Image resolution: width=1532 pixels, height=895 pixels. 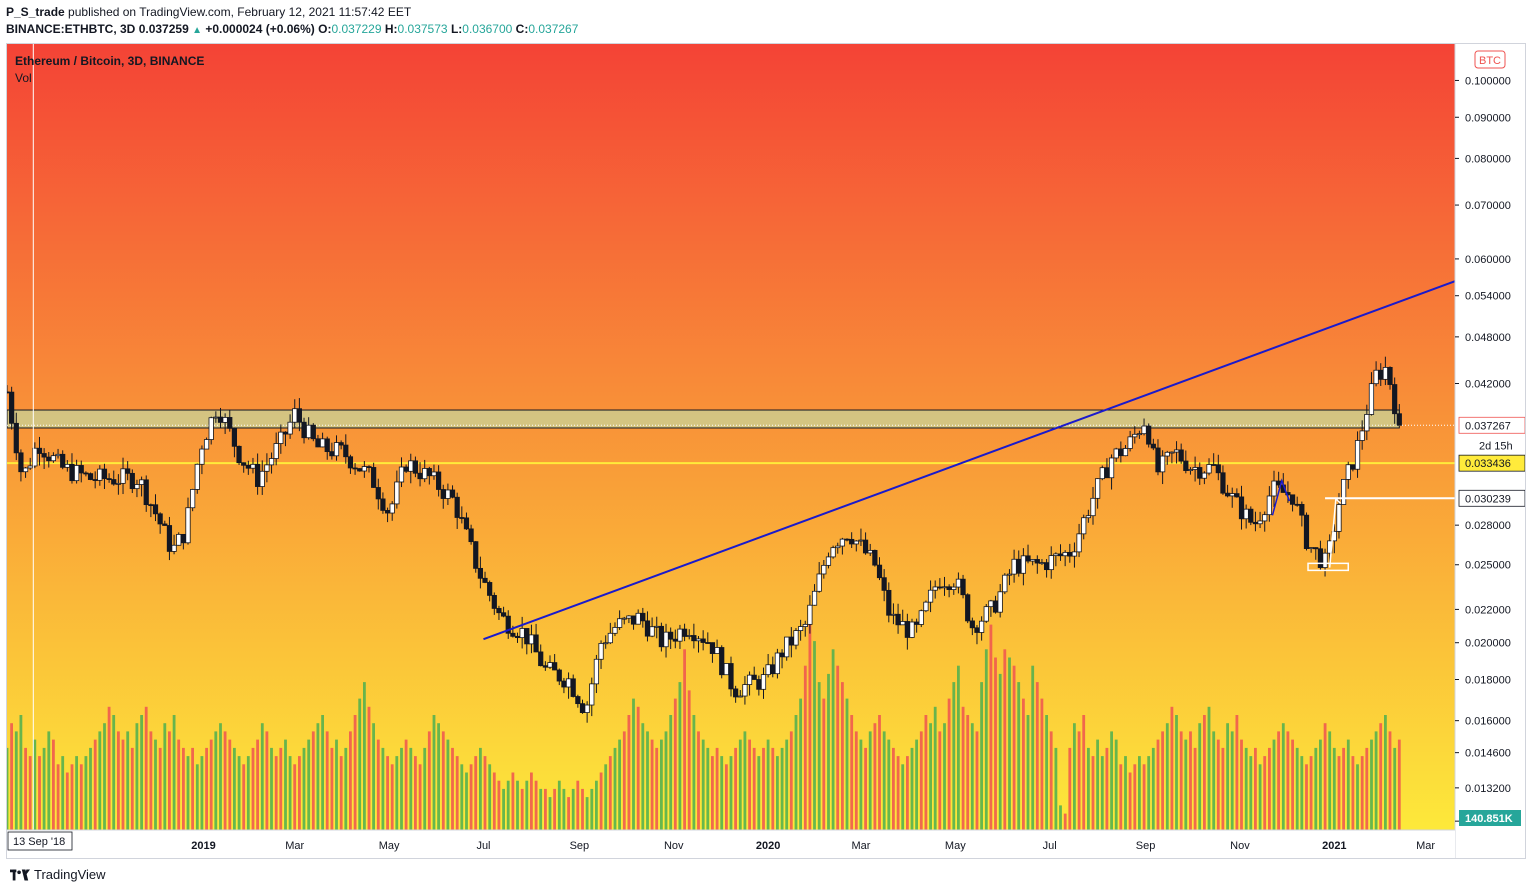 What do you see at coordinates (35, 12) in the screenshot?
I see `author-name: P_S_trade` at bounding box center [35, 12].